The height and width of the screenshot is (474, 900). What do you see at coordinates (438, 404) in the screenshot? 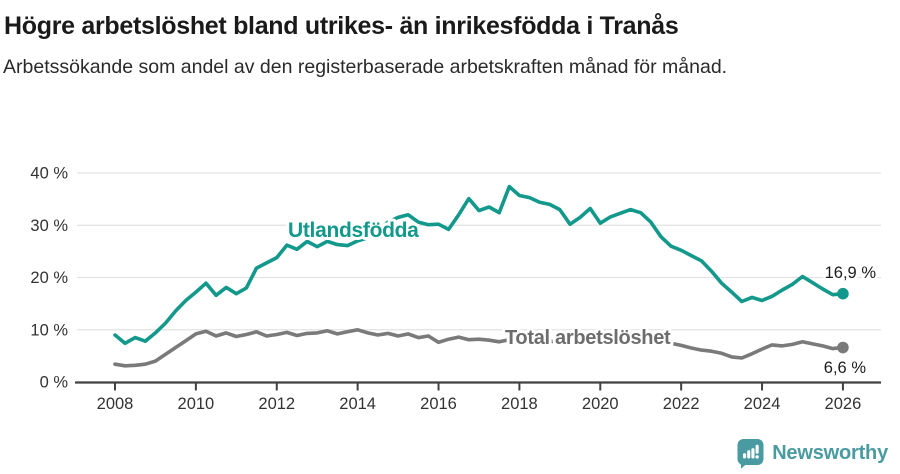
I see `x-tick-label: 2016` at bounding box center [438, 404].